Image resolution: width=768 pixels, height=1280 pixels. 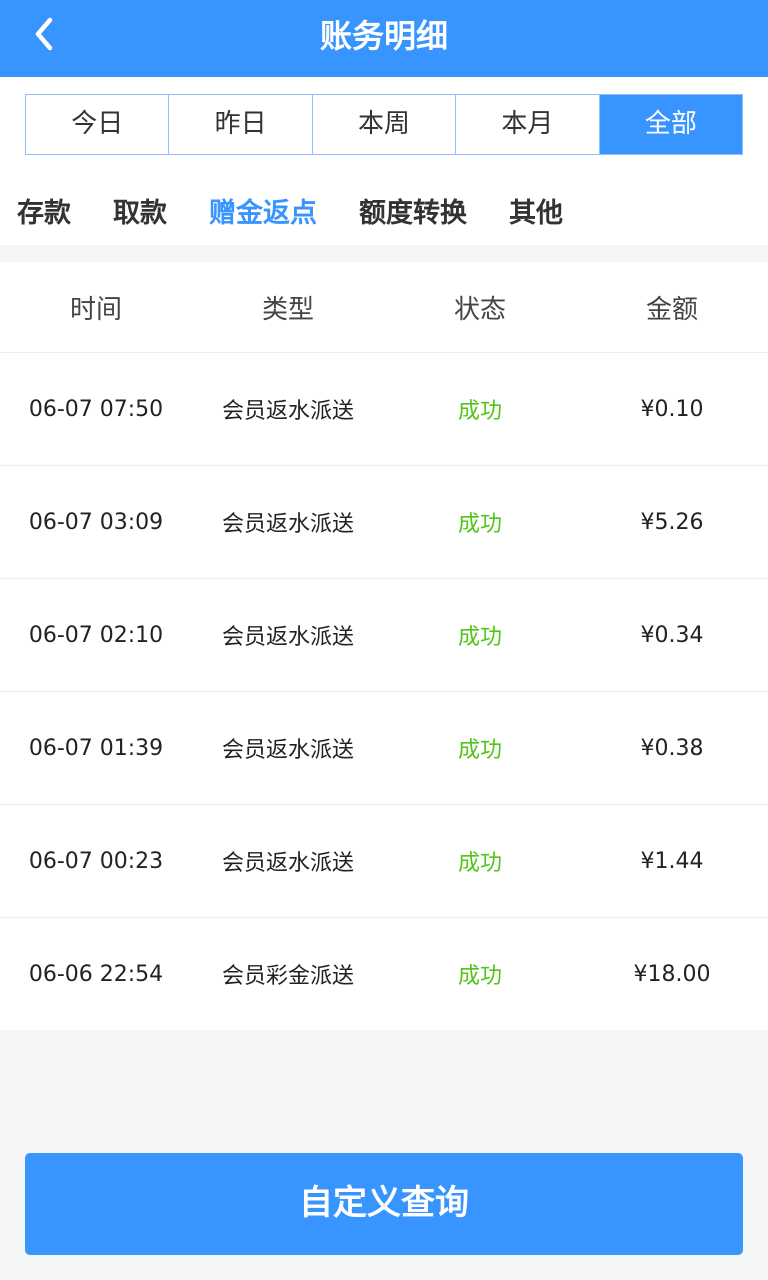 I want to click on cell-amount: ¥0.34, so click(x=672, y=635).